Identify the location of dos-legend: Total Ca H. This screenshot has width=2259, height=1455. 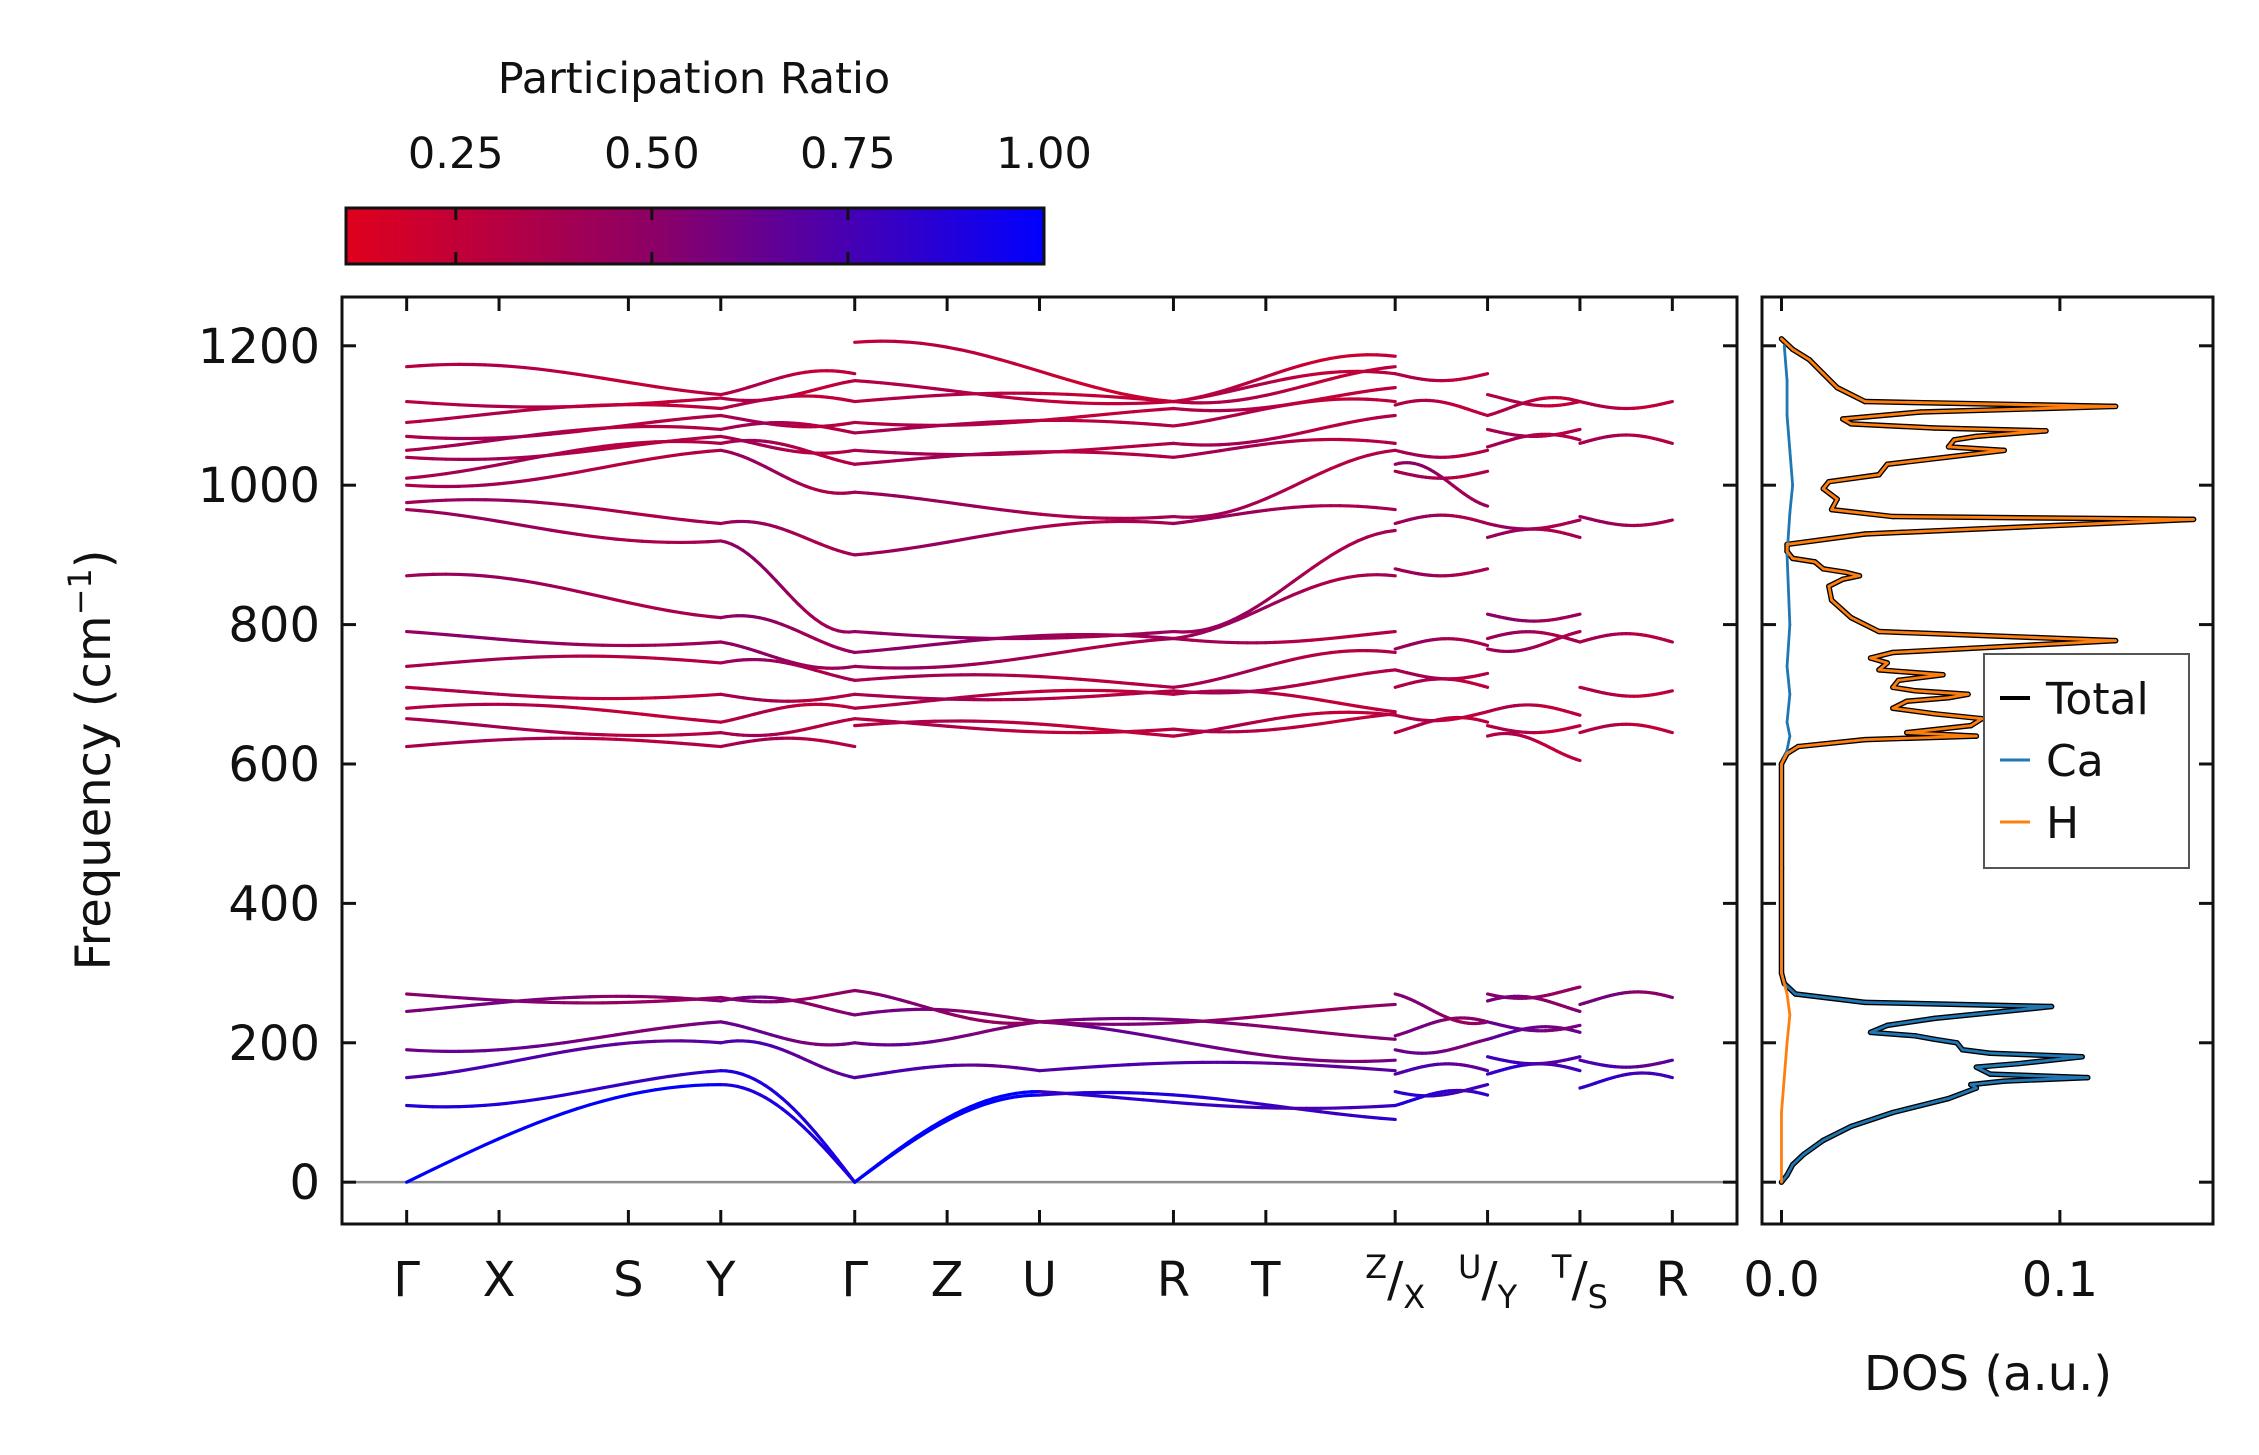
(2086, 761).